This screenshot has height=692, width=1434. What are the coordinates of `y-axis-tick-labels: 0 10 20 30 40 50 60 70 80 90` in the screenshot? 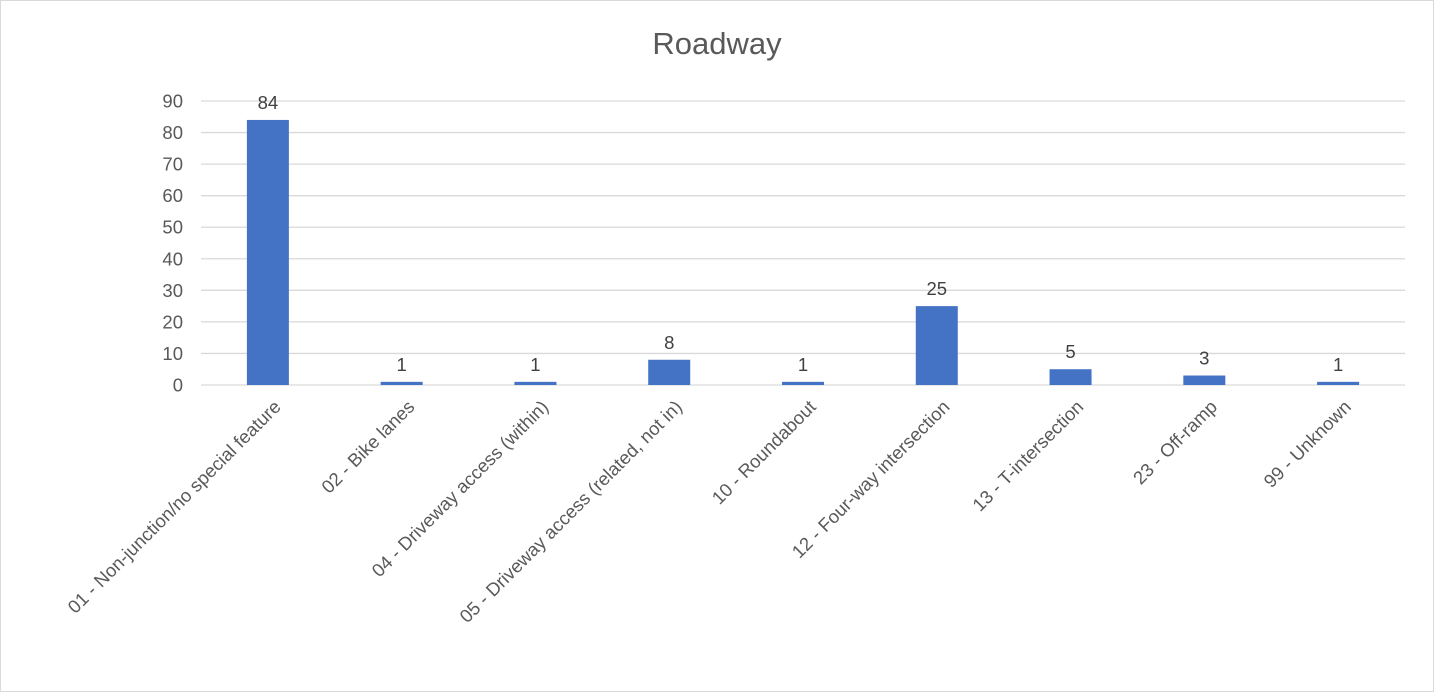 It's located at (172, 243).